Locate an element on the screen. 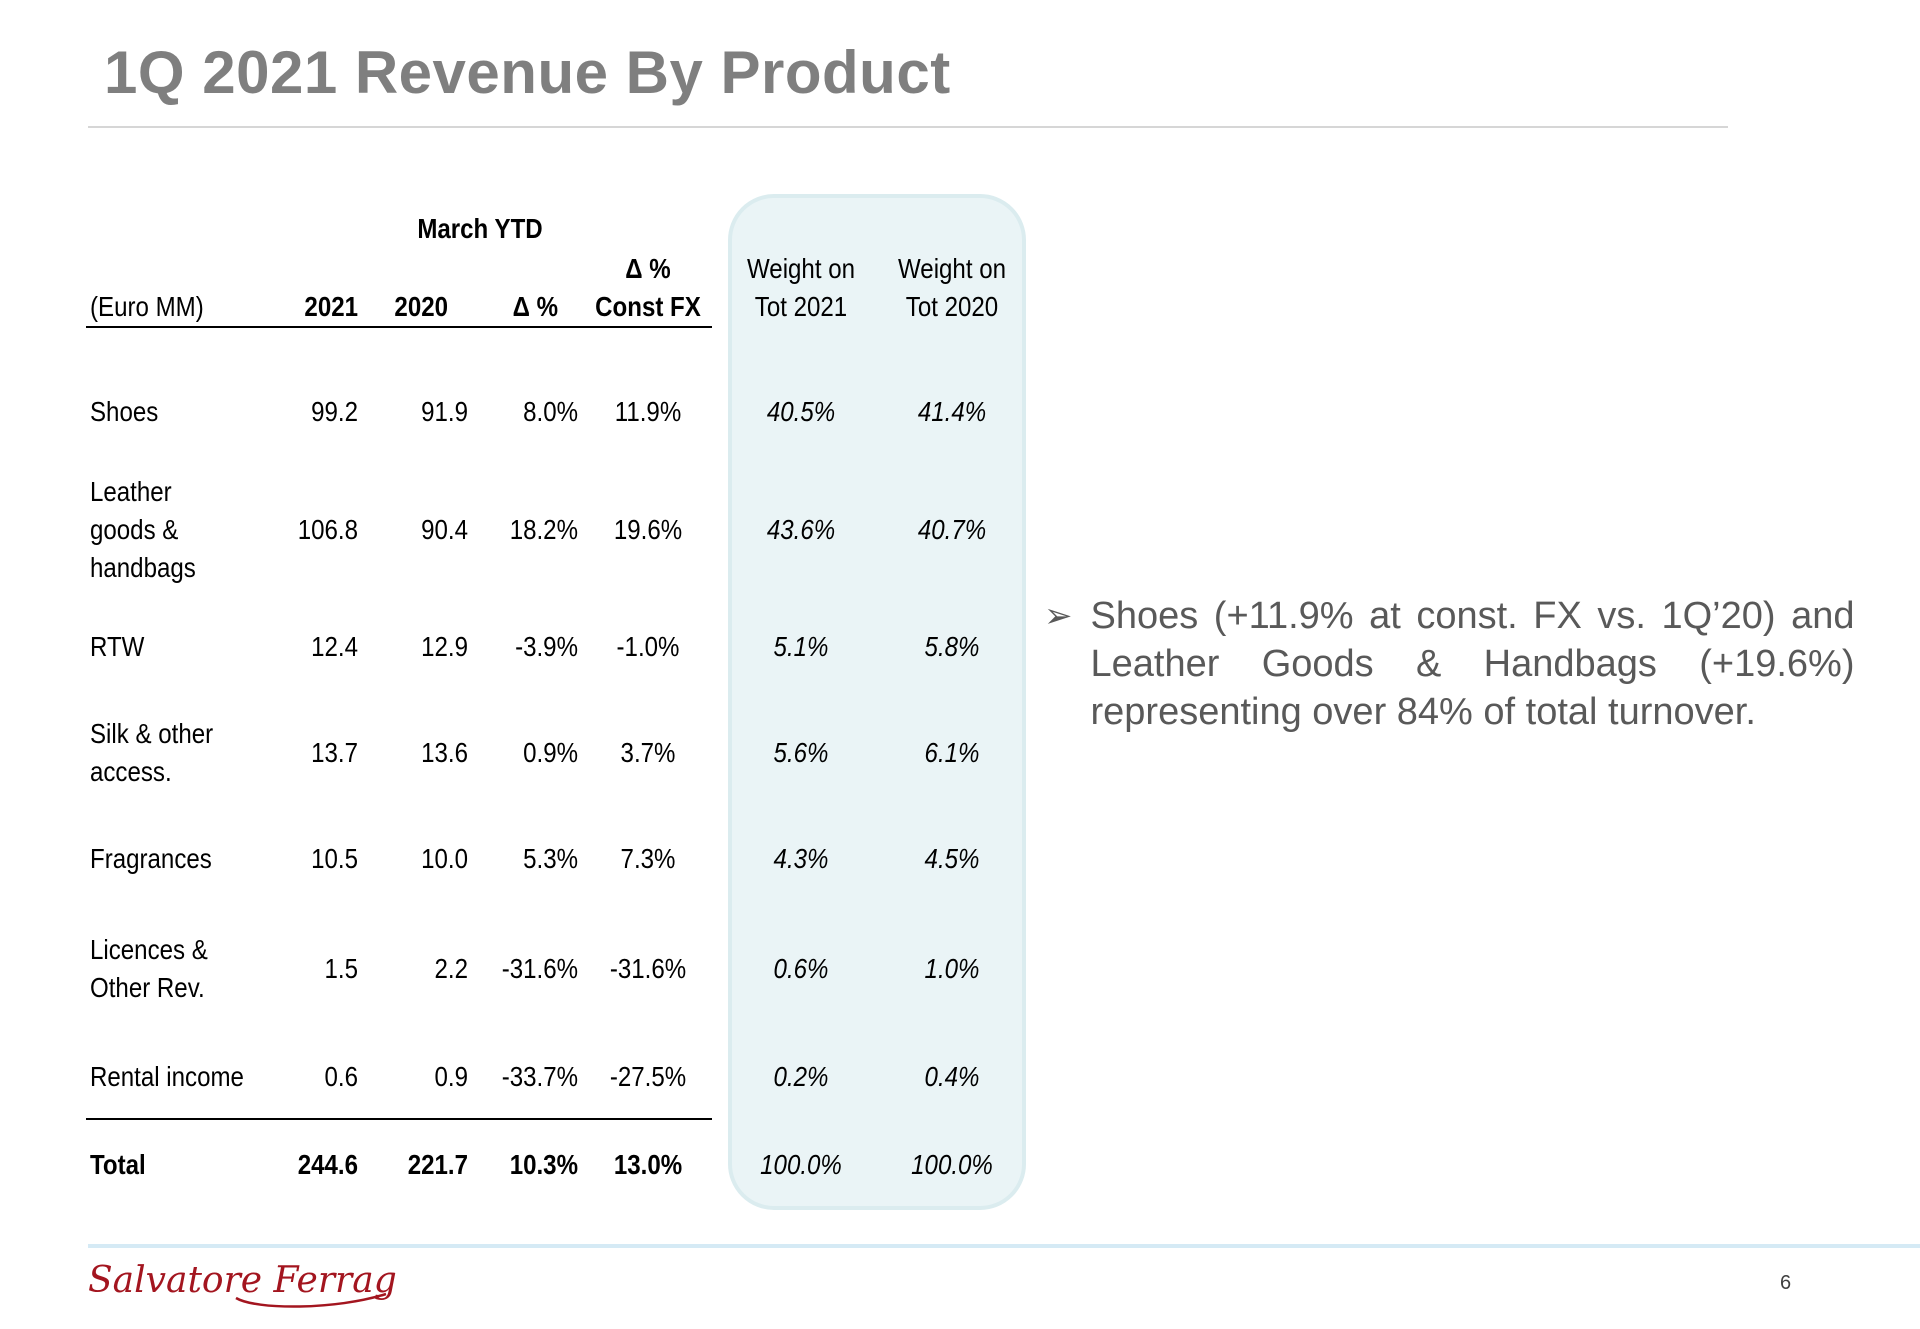  cell-delta: 18.2% is located at coordinates (543, 529).